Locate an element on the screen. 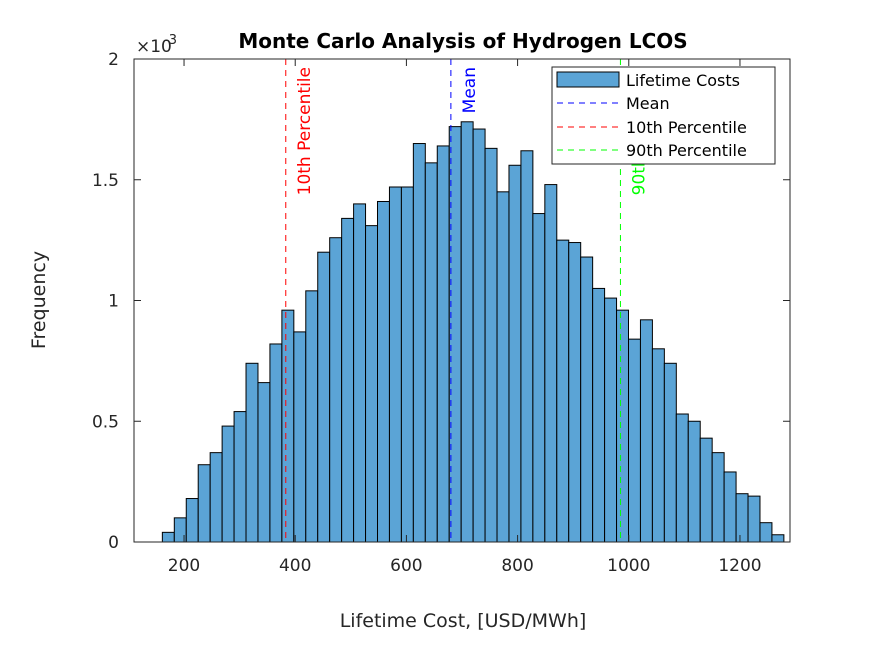 This screenshot has height=656, width=874. chart-title: Monte Carlo Analysis of Hydrogen LCOS is located at coordinates (462, 41).